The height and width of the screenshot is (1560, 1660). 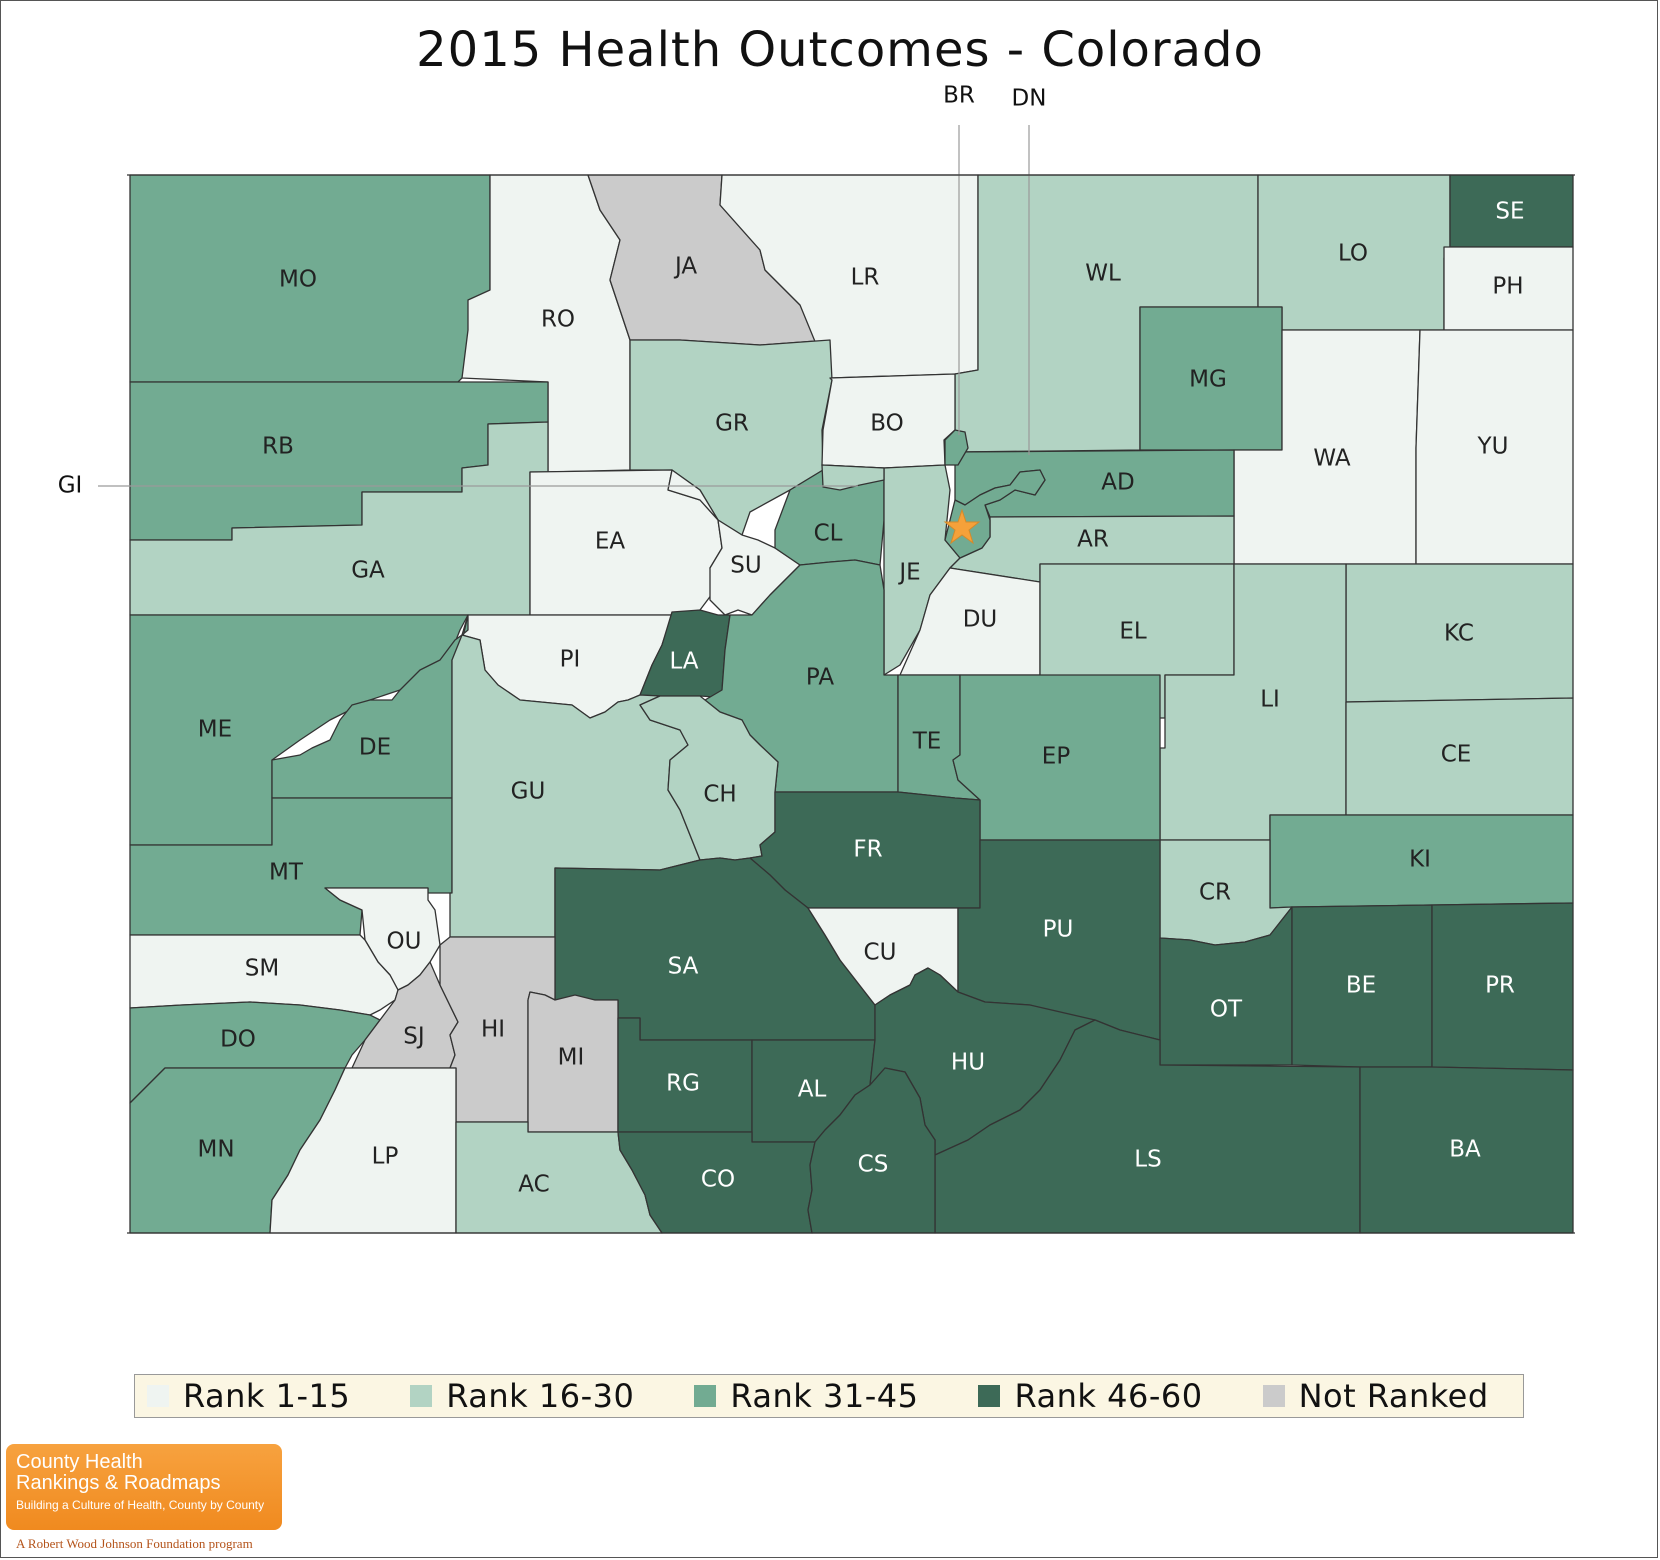 I want to click on county-label-yu: YU, so click(x=1493, y=447).